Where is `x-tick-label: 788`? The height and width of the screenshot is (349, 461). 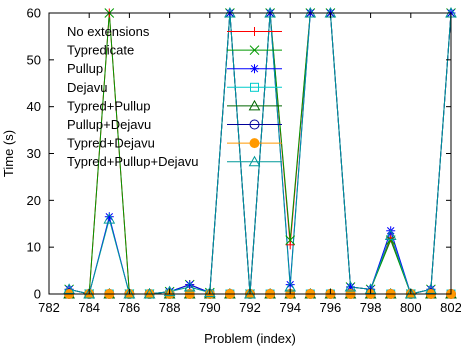 x-tick-label: 788 is located at coordinates (170, 307).